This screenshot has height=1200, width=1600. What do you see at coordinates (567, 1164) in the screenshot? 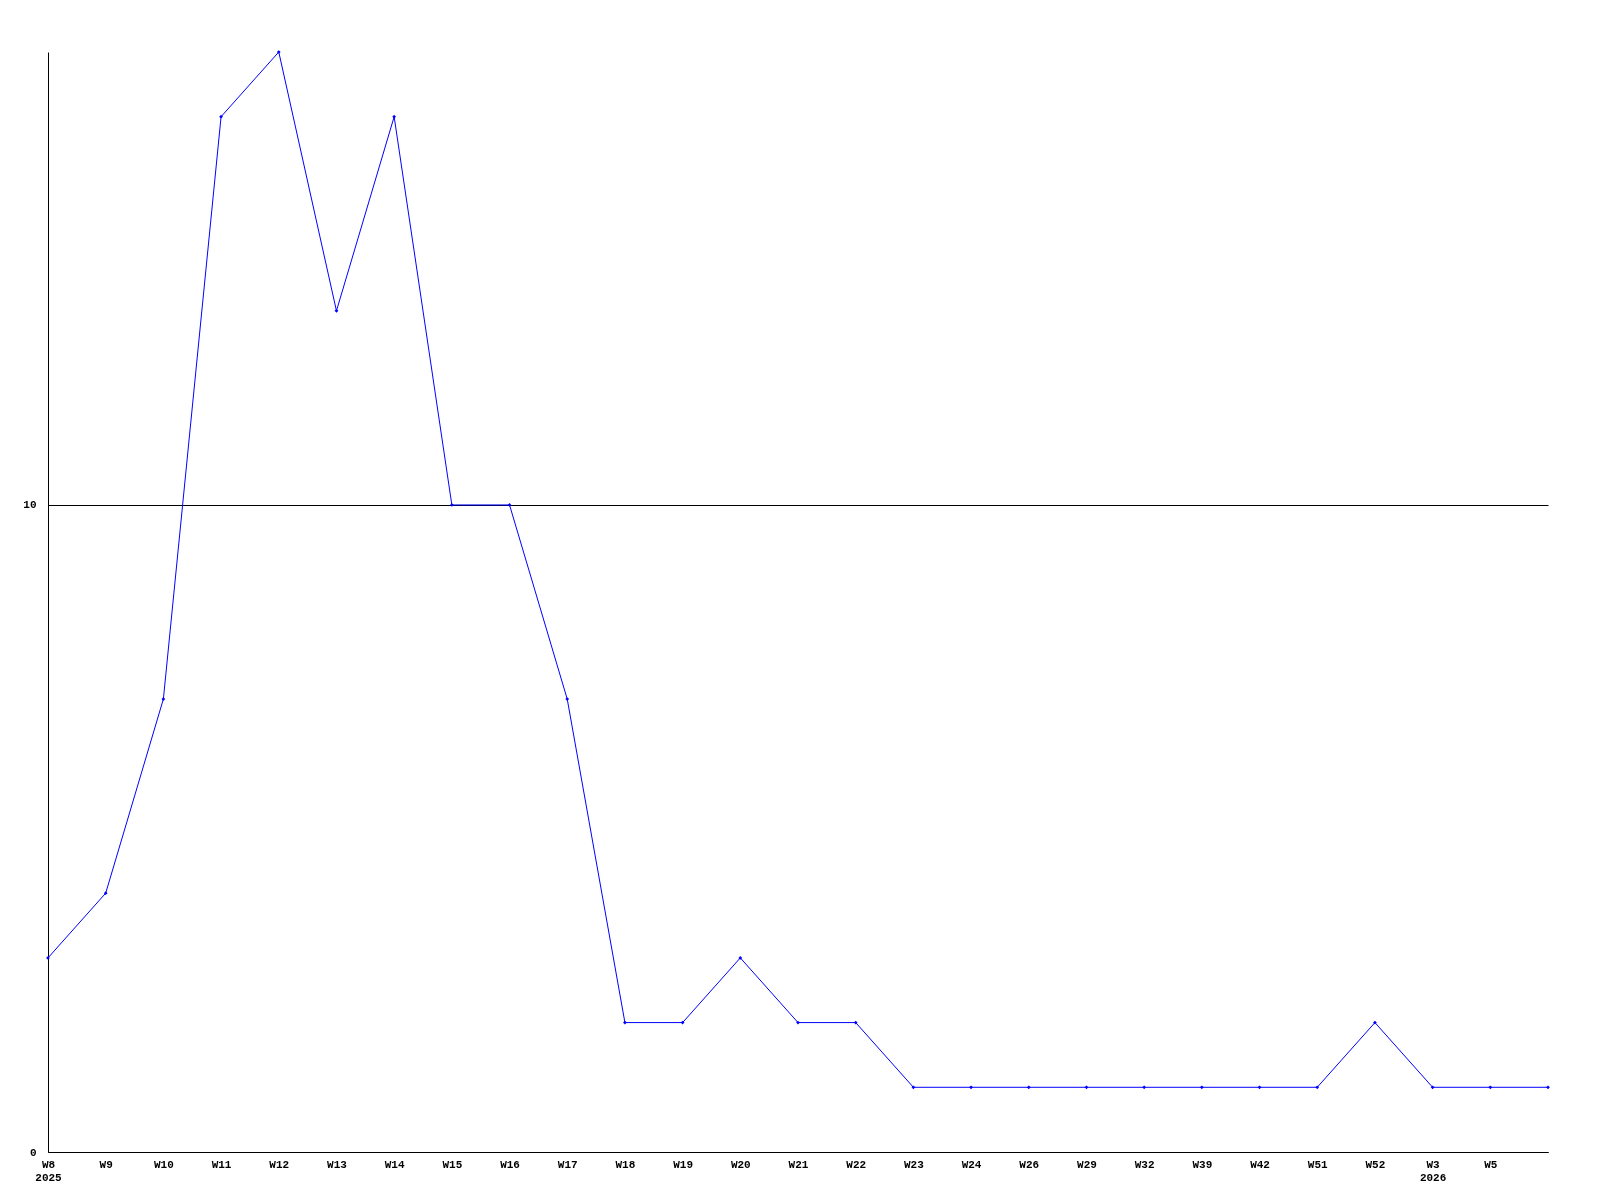
I see `x-tick-label: W17` at bounding box center [567, 1164].